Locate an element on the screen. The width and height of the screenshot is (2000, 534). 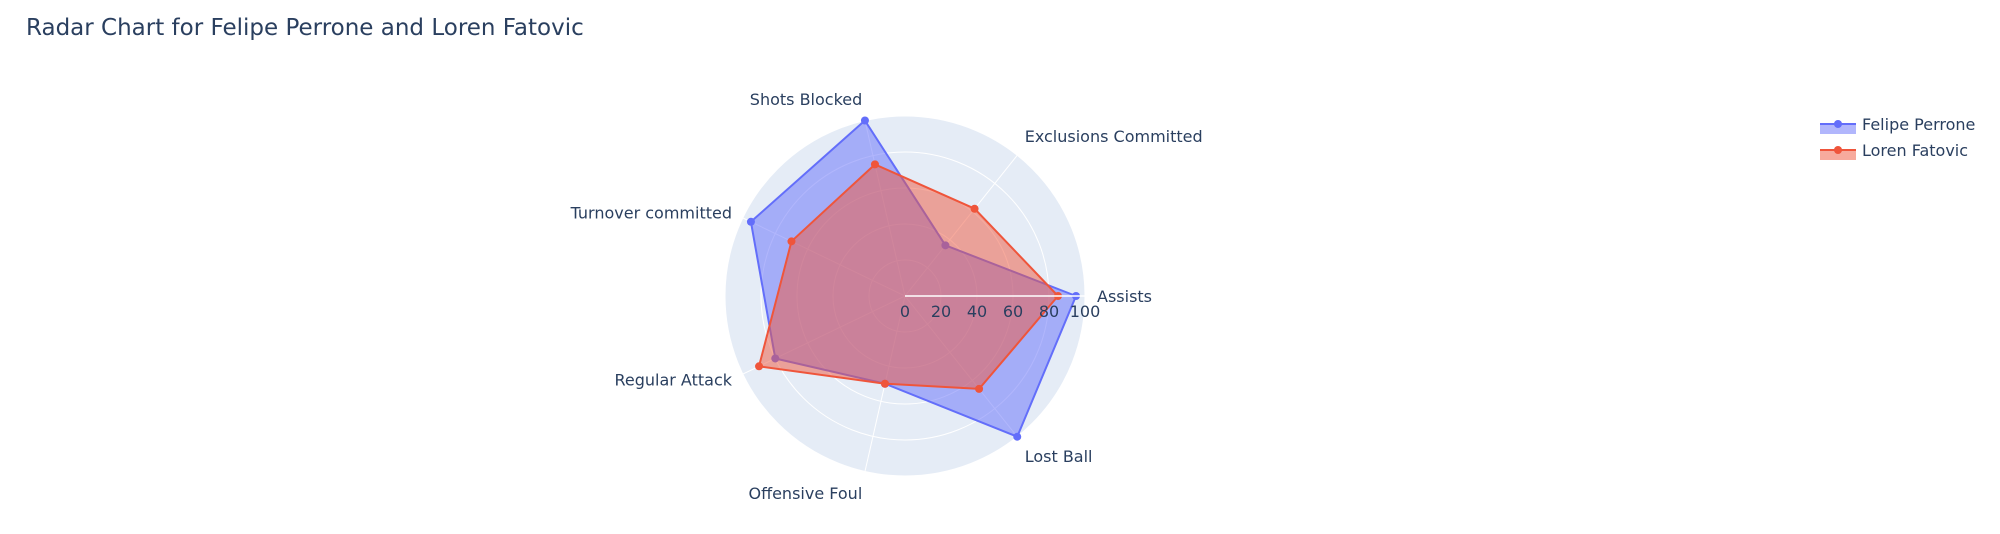
legend-label: Felipe Perrone is located at coordinates (1918, 124).